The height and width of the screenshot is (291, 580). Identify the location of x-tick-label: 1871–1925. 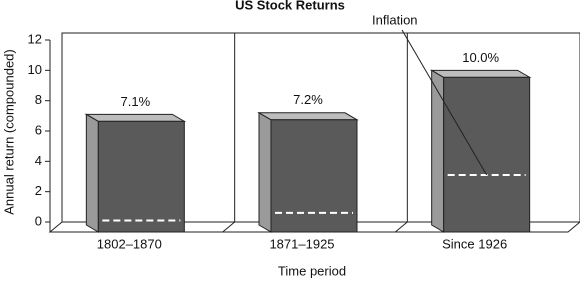
(301, 243).